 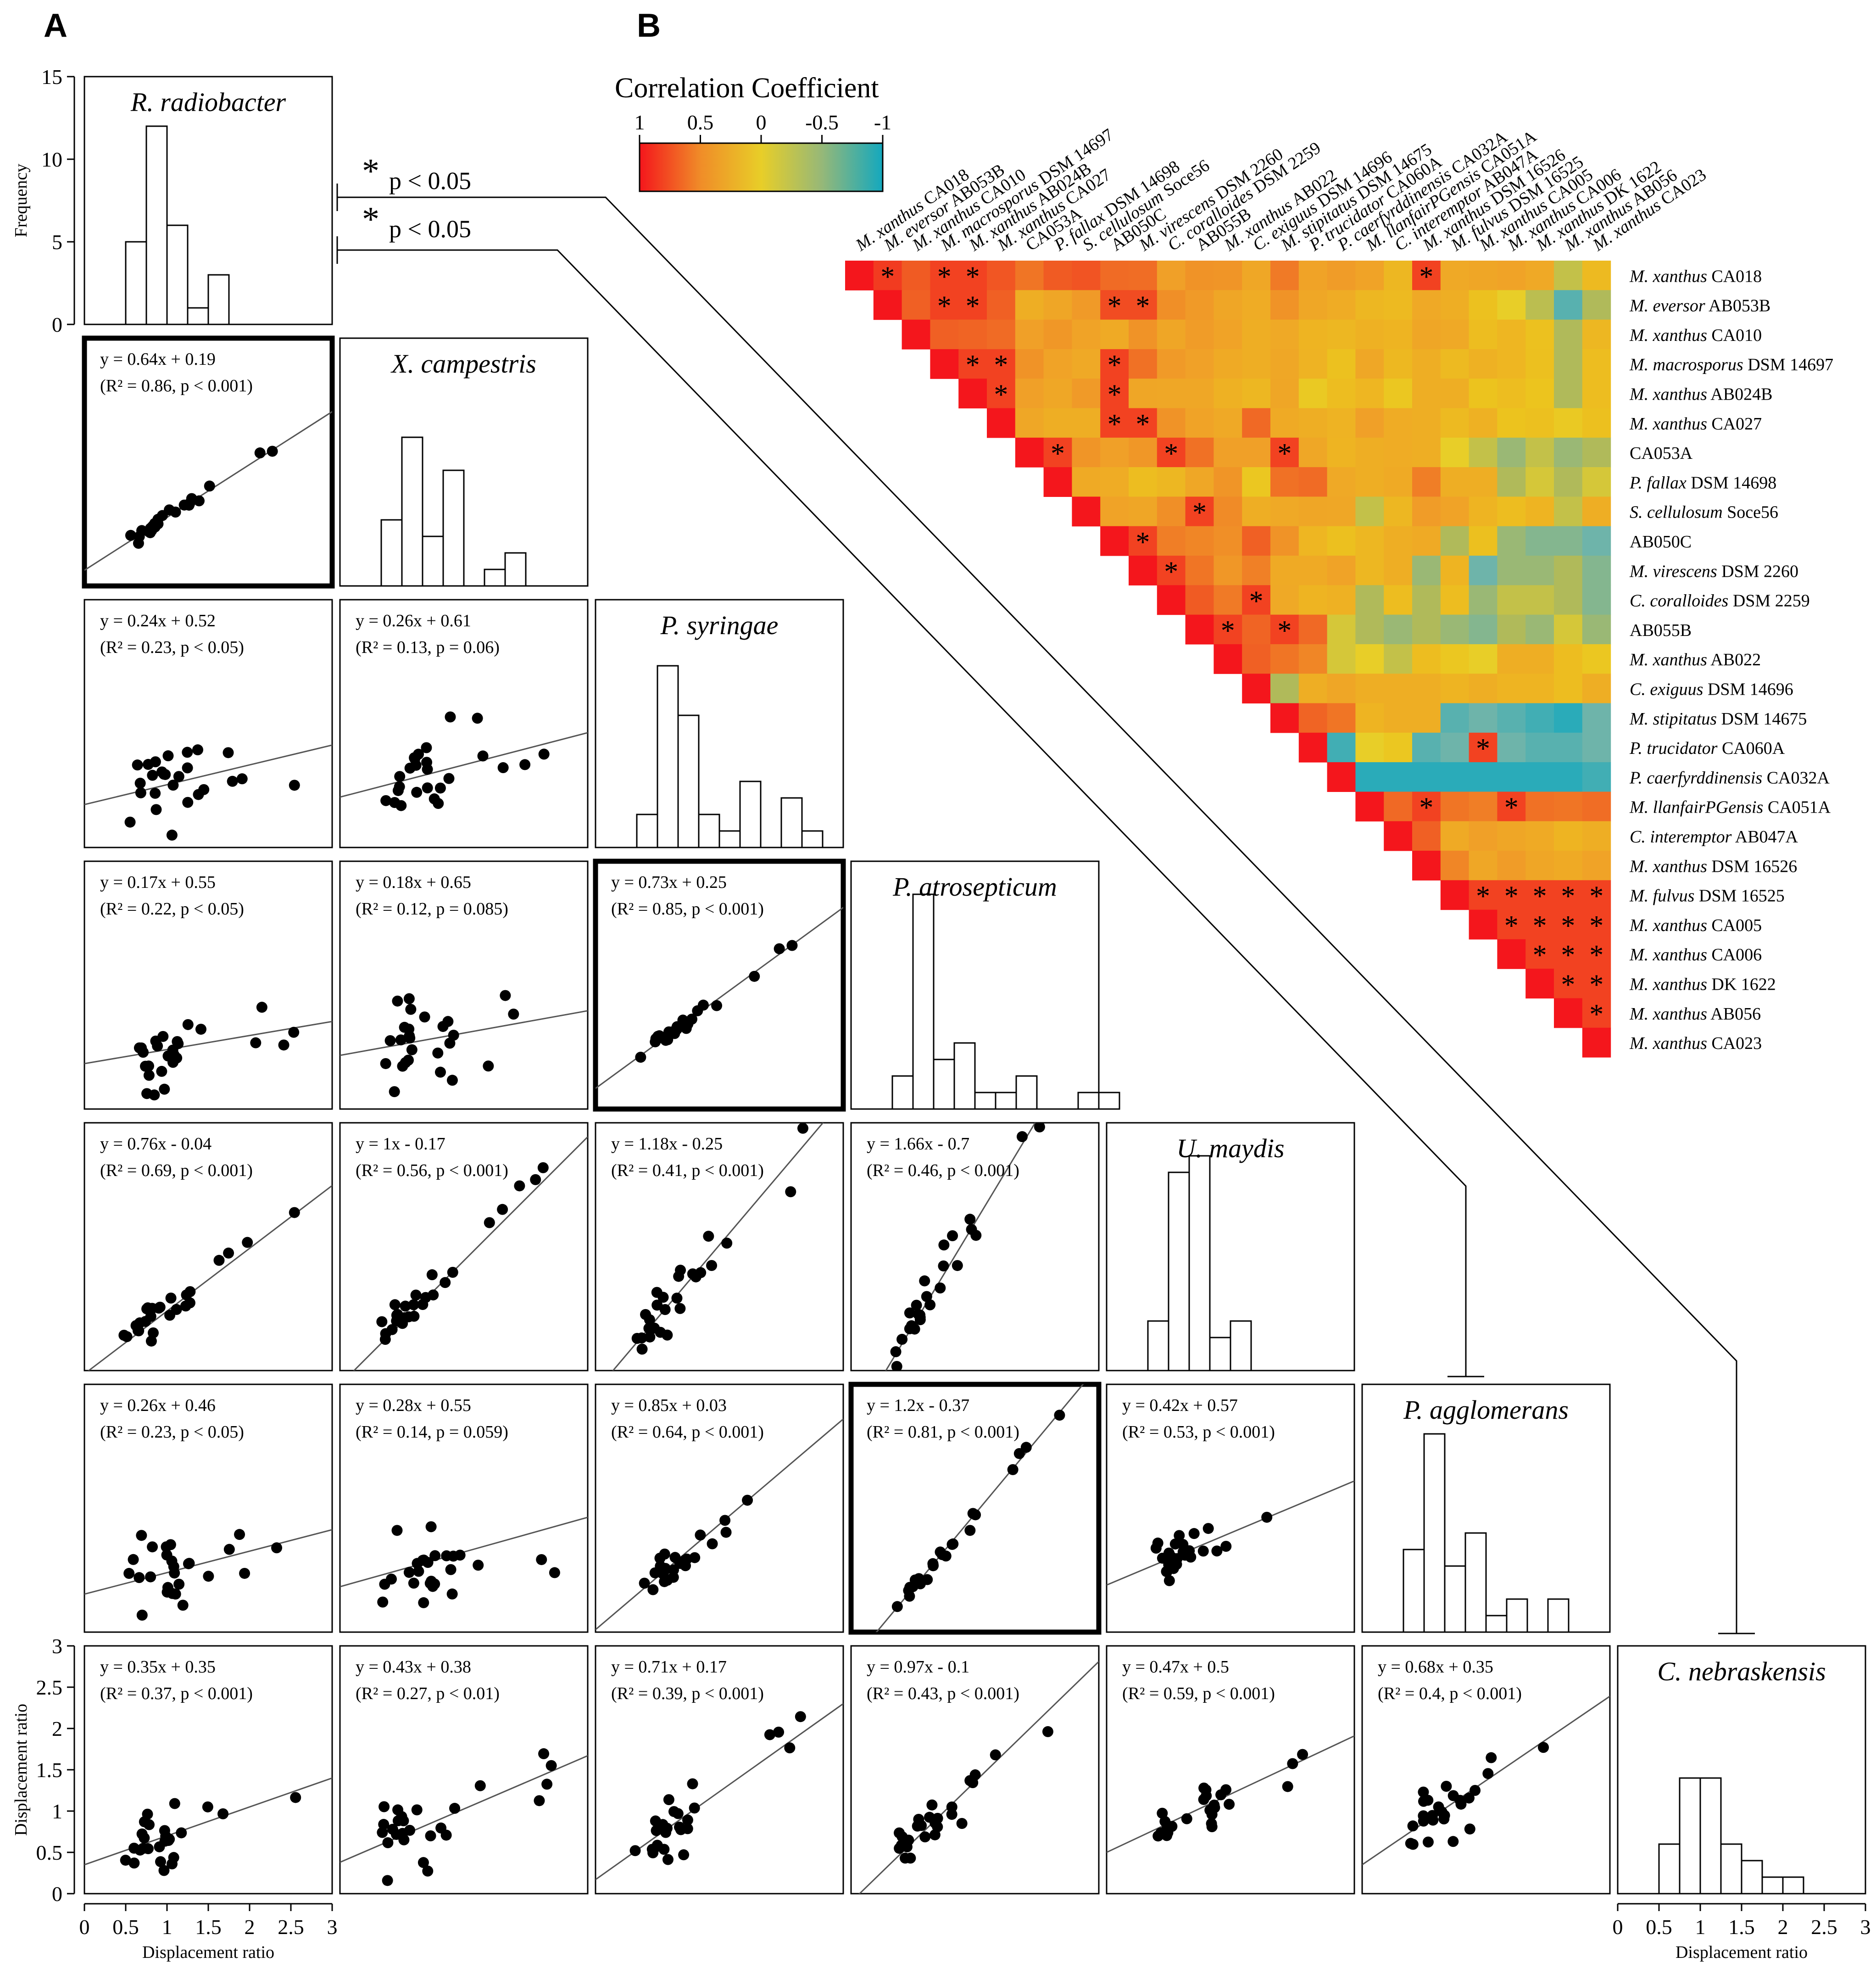 I want to click on regression-equation: y = 0.47x + 0.5, so click(x=1175, y=1667).